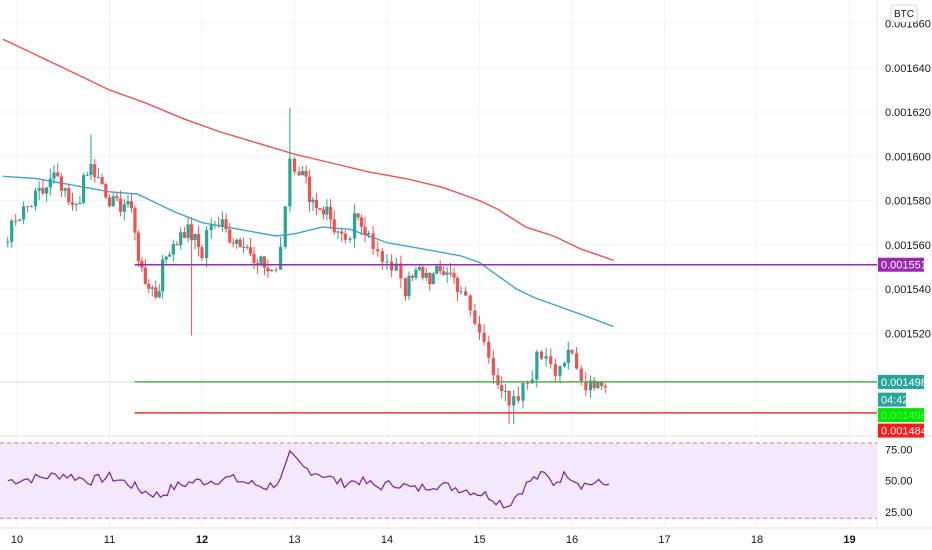 This screenshot has width=932, height=550. Describe the element at coordinates (902, 415) in the screenshot. I see `green-level-tag: 0.001498` at that location.